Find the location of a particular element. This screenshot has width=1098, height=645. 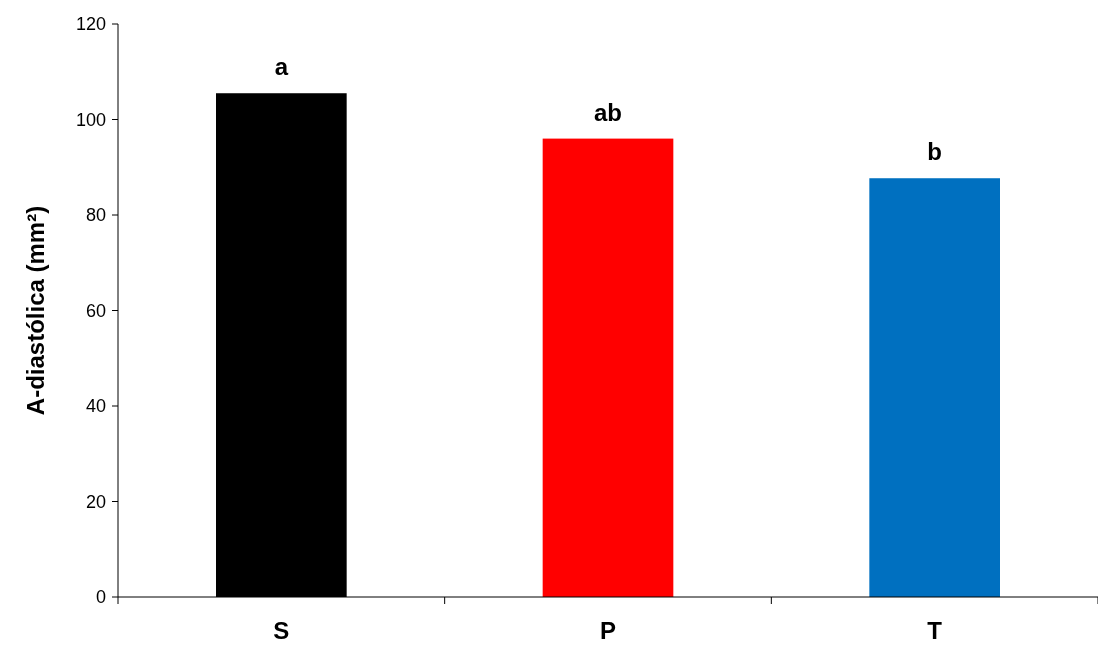

annotation: a is located at coordinates (281, 67).